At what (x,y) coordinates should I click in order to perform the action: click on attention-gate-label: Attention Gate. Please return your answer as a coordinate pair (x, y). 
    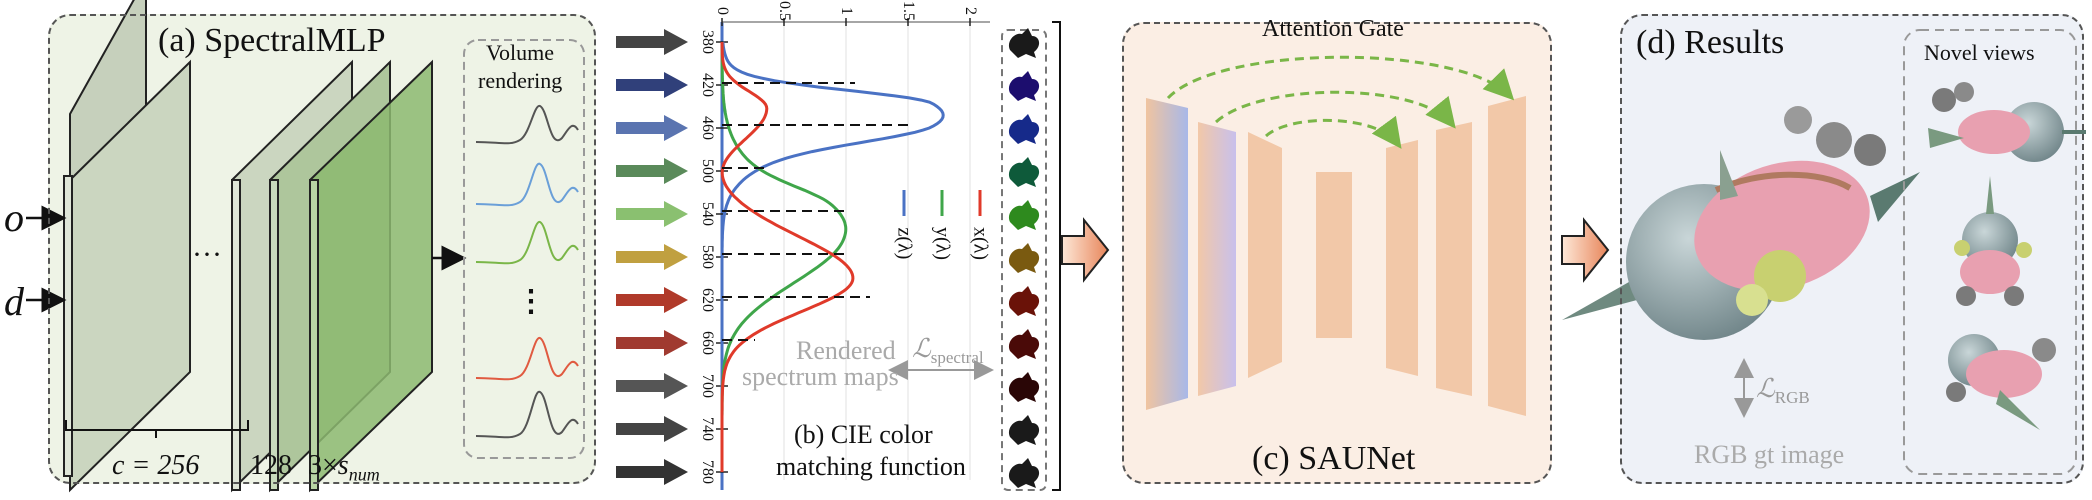
    Looking at the image, I should click on (1333, 29).